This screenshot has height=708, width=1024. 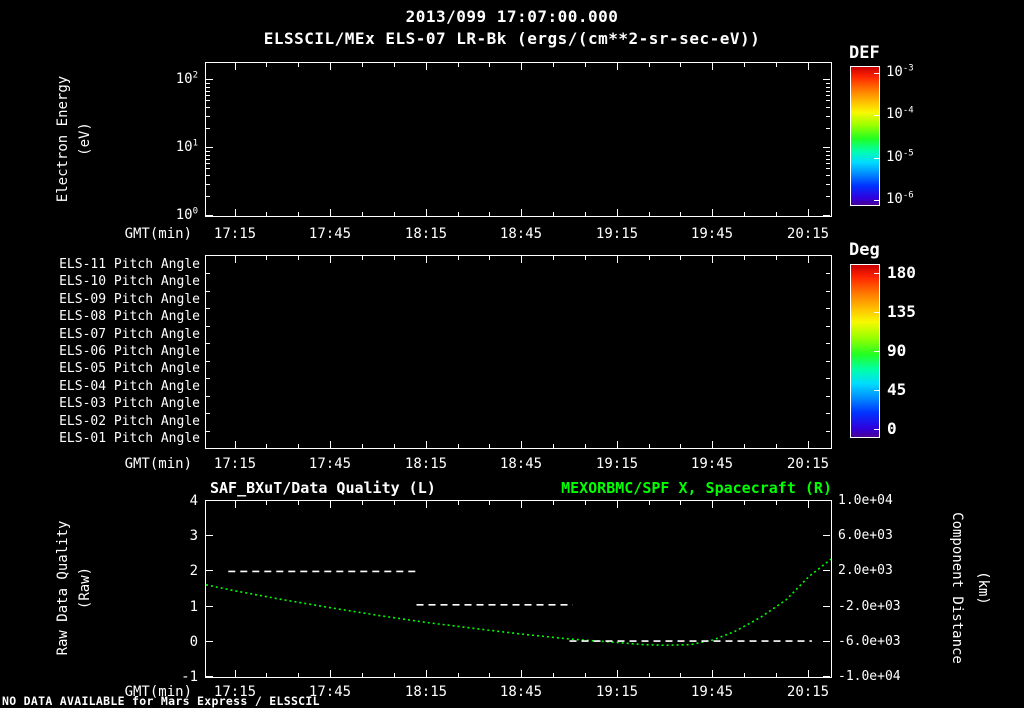 What do you see at coordinates (869, 606) in the screenshot?
I see `distance-tick-label: -2.0e+03` at bounding box center [869, 606].